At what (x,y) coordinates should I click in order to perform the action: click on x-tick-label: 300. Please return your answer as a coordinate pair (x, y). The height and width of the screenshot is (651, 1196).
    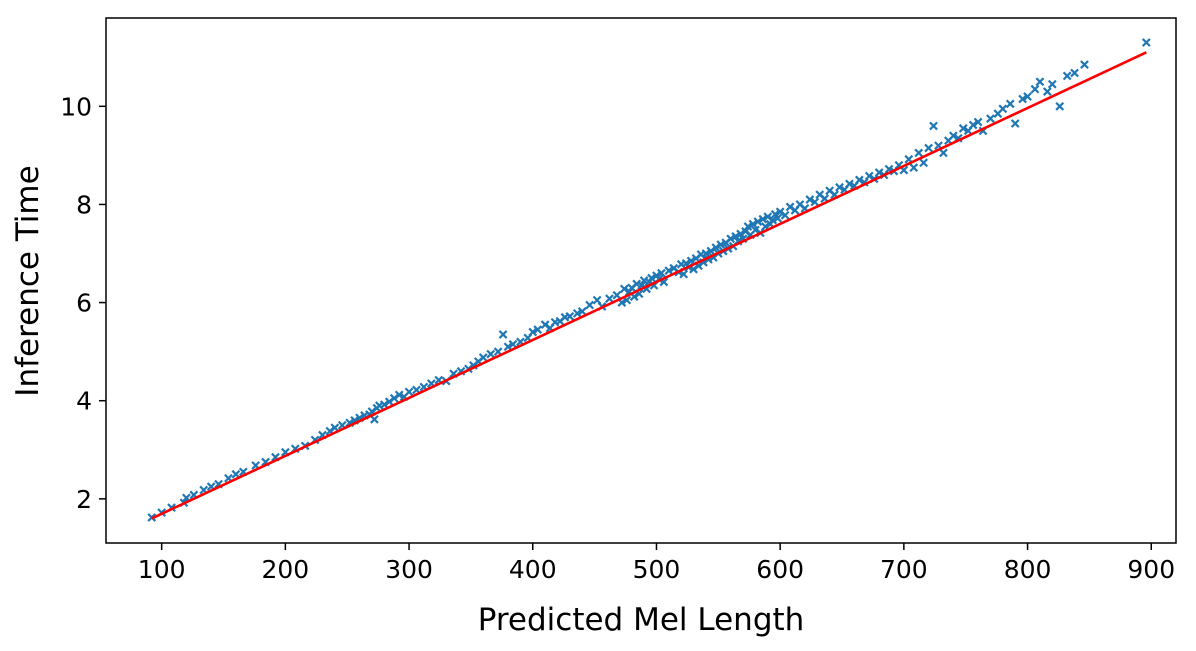
    Looking at the image, I should click on (409, 569).